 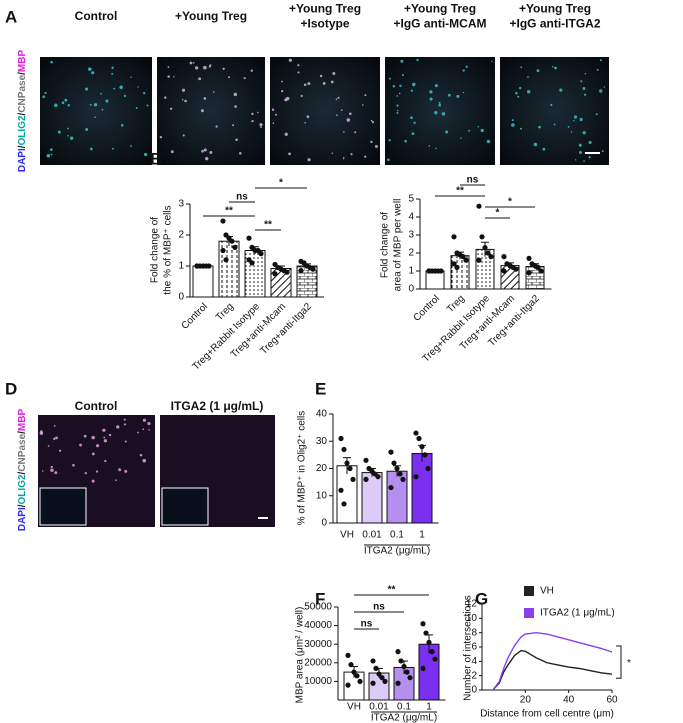 I want to click on column-title: ITGA2 (1 μg/mL), so click(x=217, y=406).